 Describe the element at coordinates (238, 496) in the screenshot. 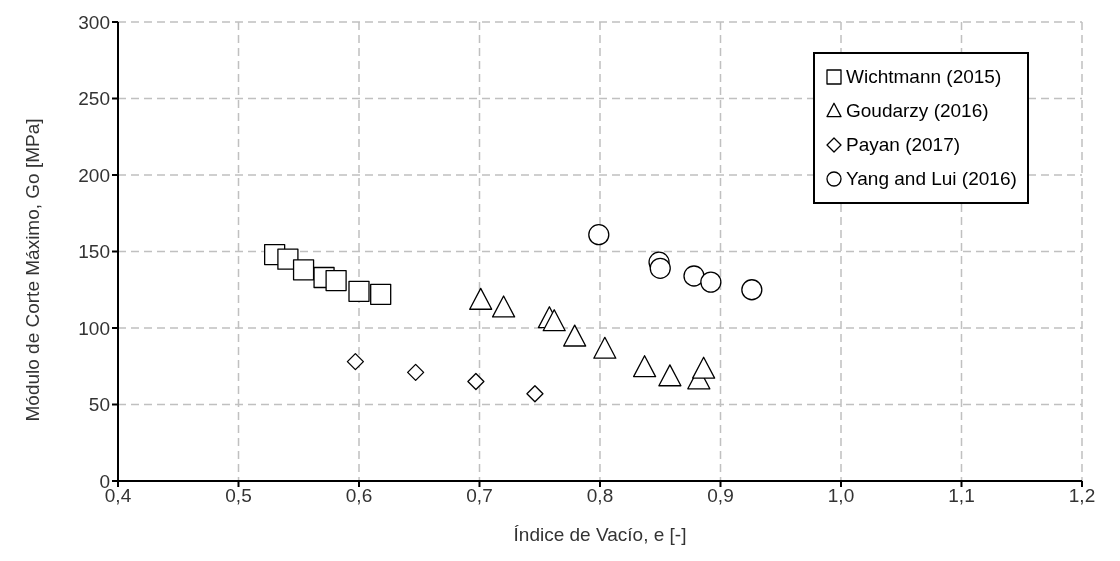

I see `x-tick-label: 0,5` at that location.